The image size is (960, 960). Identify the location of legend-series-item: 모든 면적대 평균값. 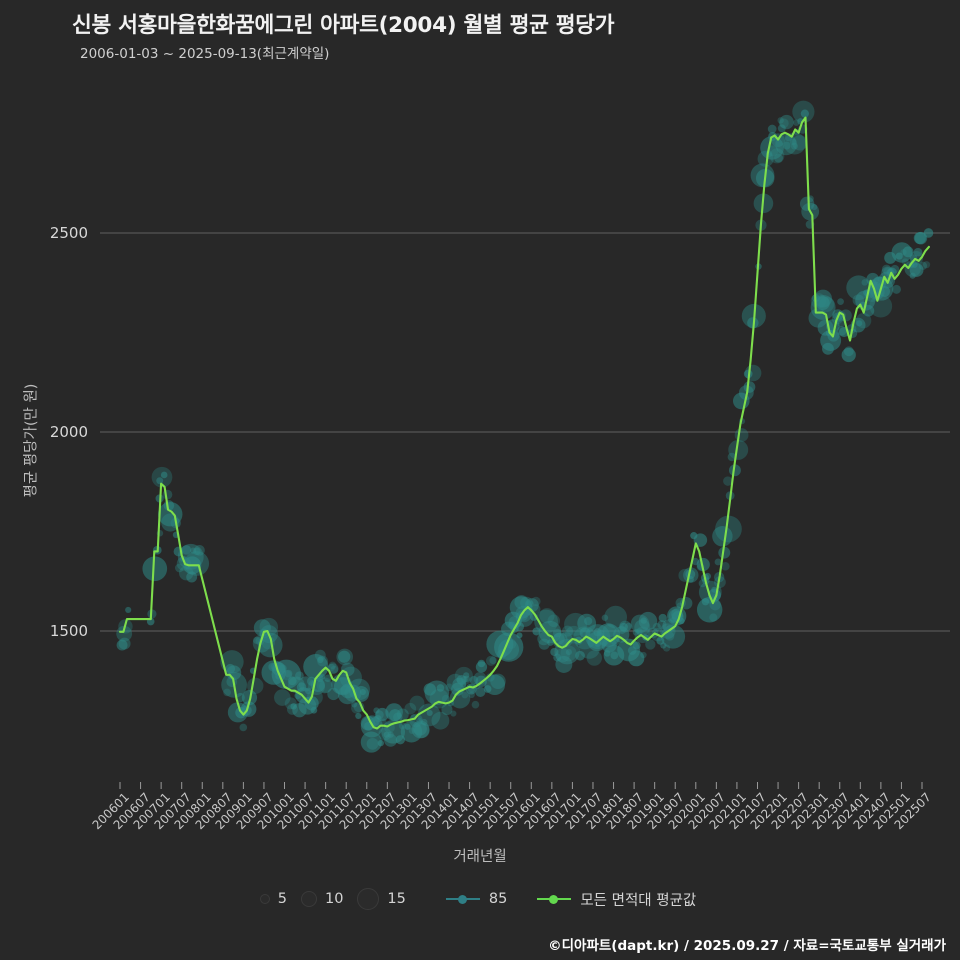
(618, 899).